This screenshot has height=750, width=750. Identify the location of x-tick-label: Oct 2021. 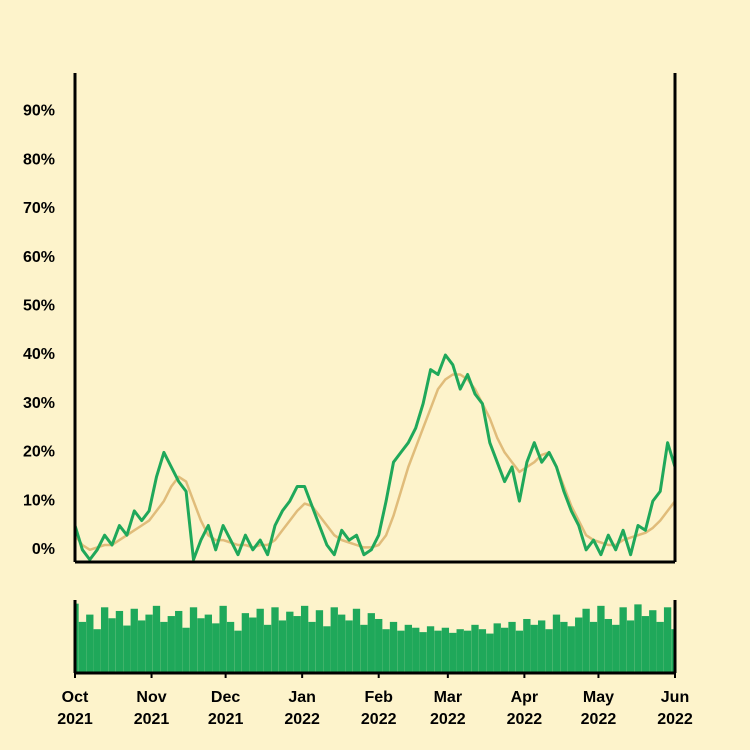
(75, 708).